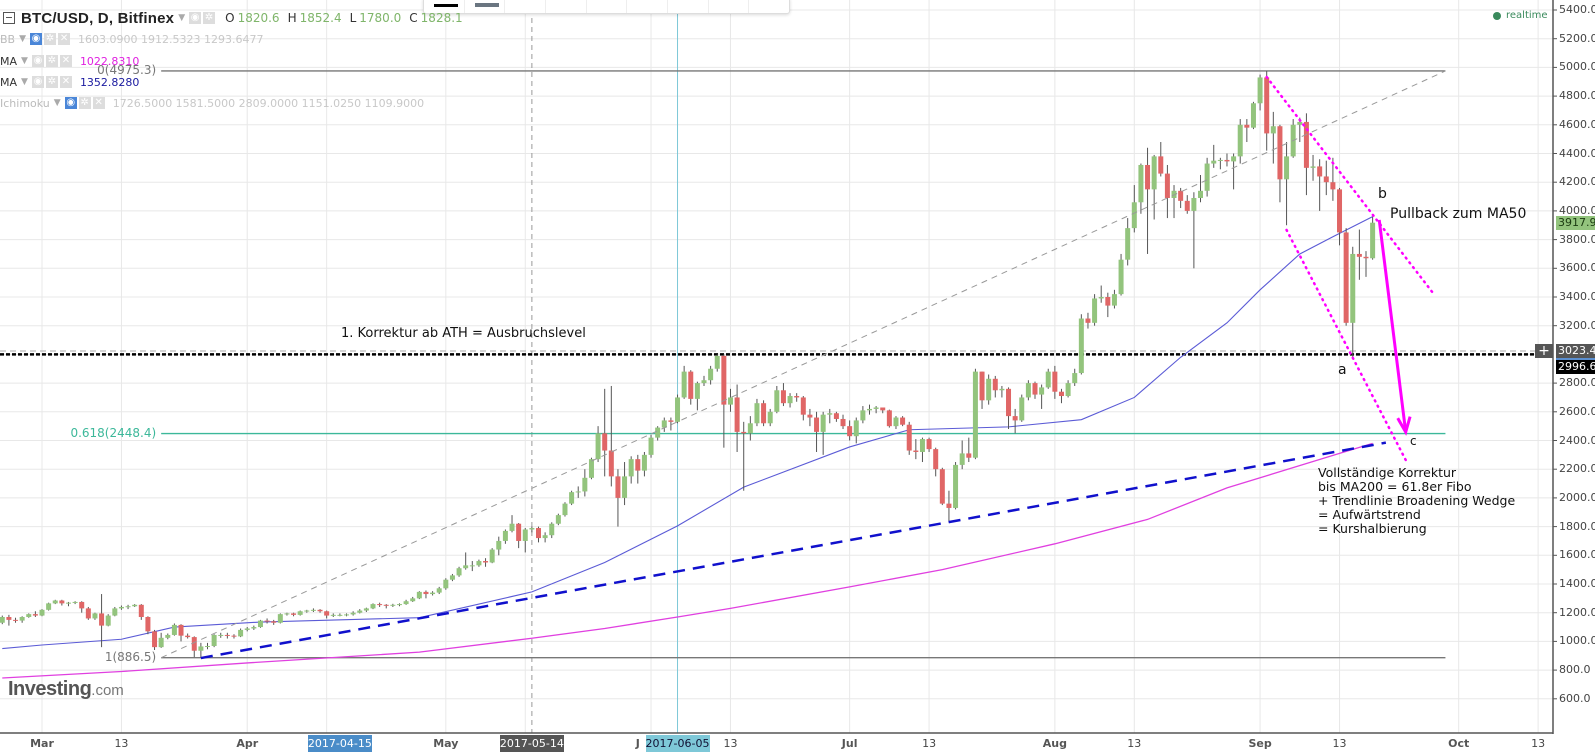 This screenshot has width=1595, height=752. What do you see at coordinates (1382, 194) in the screenshot?
I see `annotation-wave-b: b` at bounding box center [1382, 194].